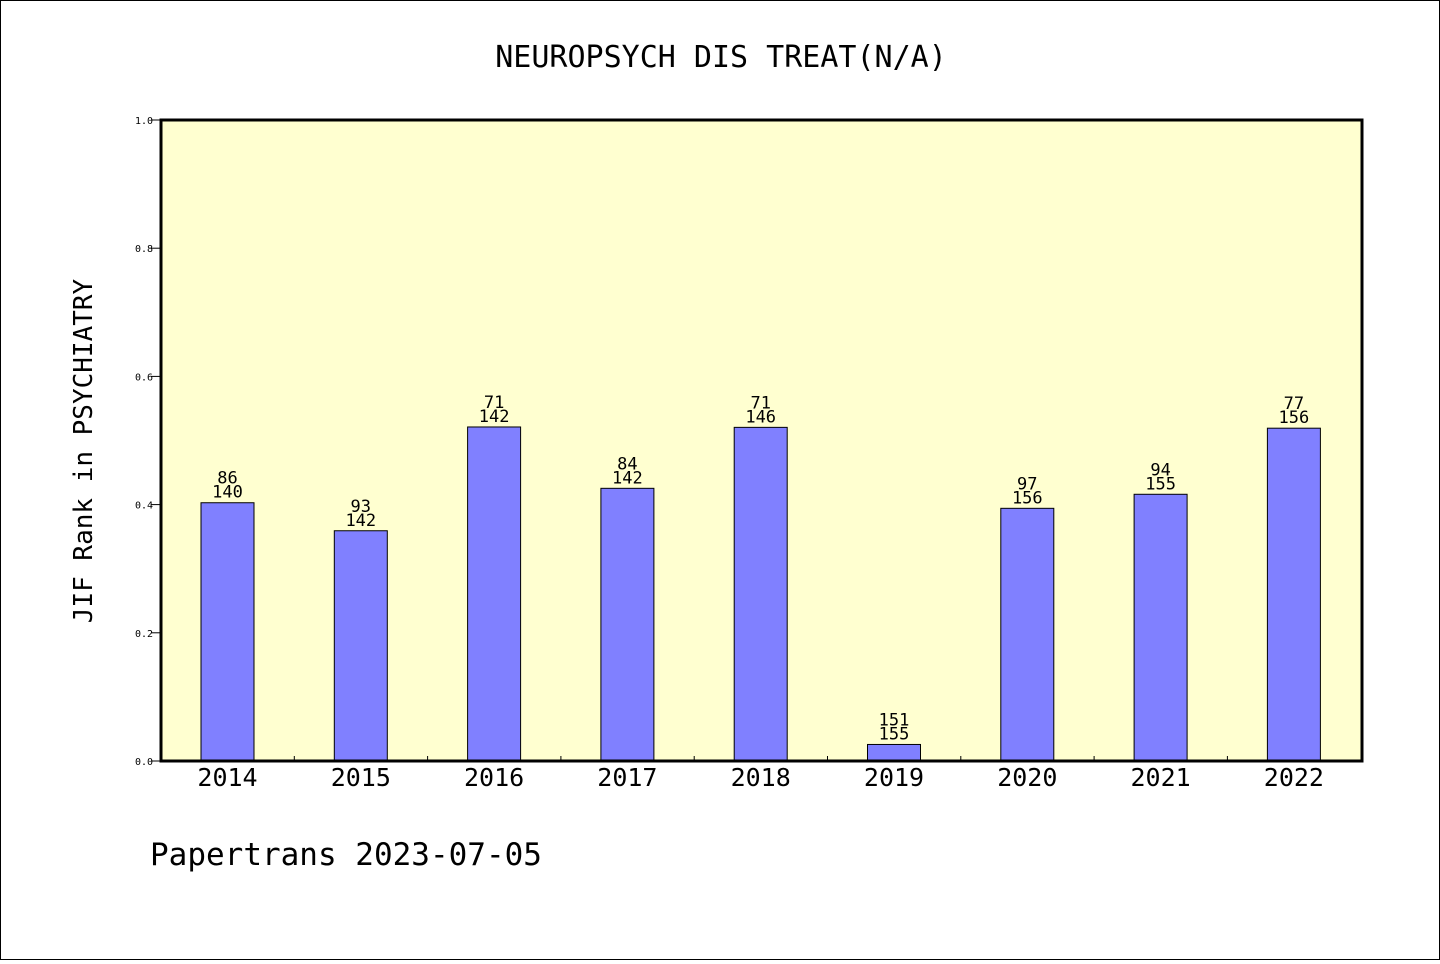 The width and height of the screenshot is (1440, 964). What do you see at coordinates (494, 777) in the screenshot?
I see `x-tick-label: 2016` at bounding box center [494, 777].